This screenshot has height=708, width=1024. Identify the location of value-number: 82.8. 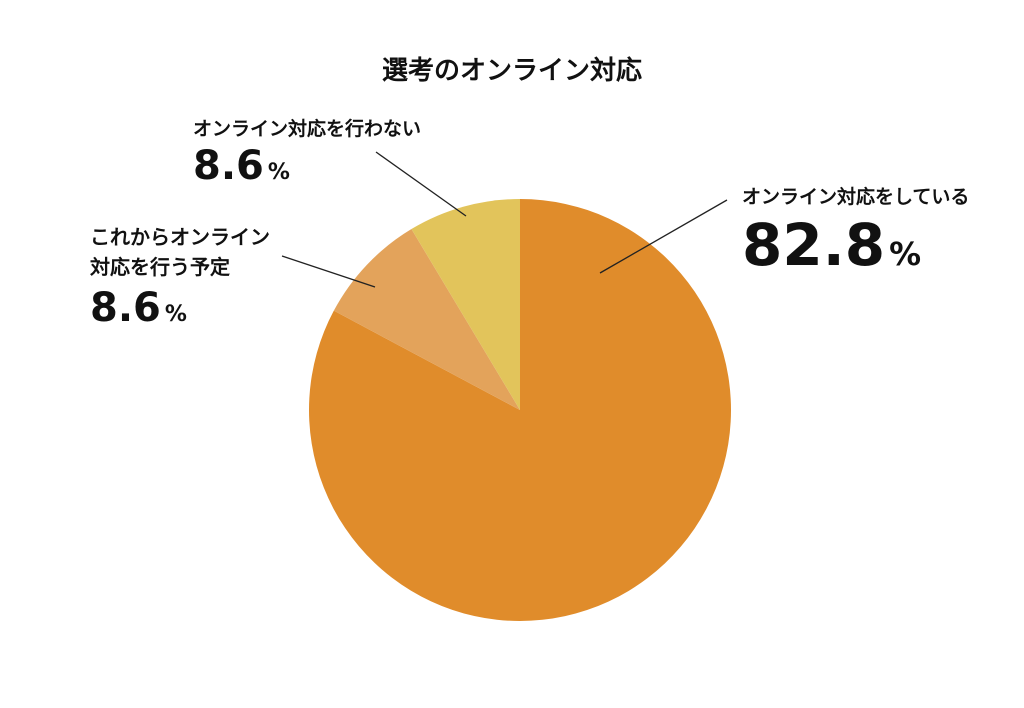
(814, 245).